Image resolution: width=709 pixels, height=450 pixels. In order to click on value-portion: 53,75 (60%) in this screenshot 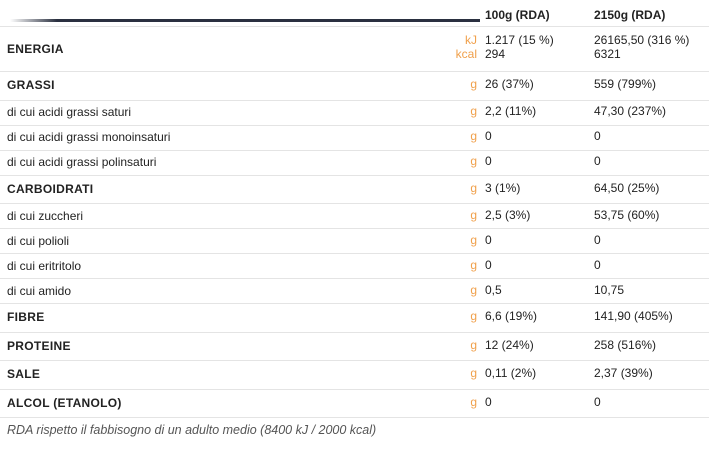, I will do `click(627, 214)`.